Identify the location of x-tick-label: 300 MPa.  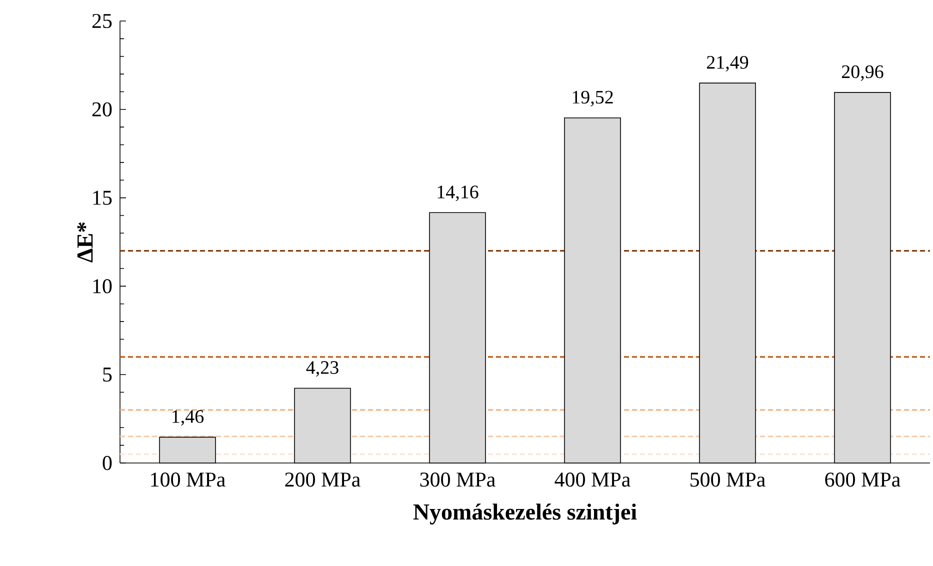
(458, 479).